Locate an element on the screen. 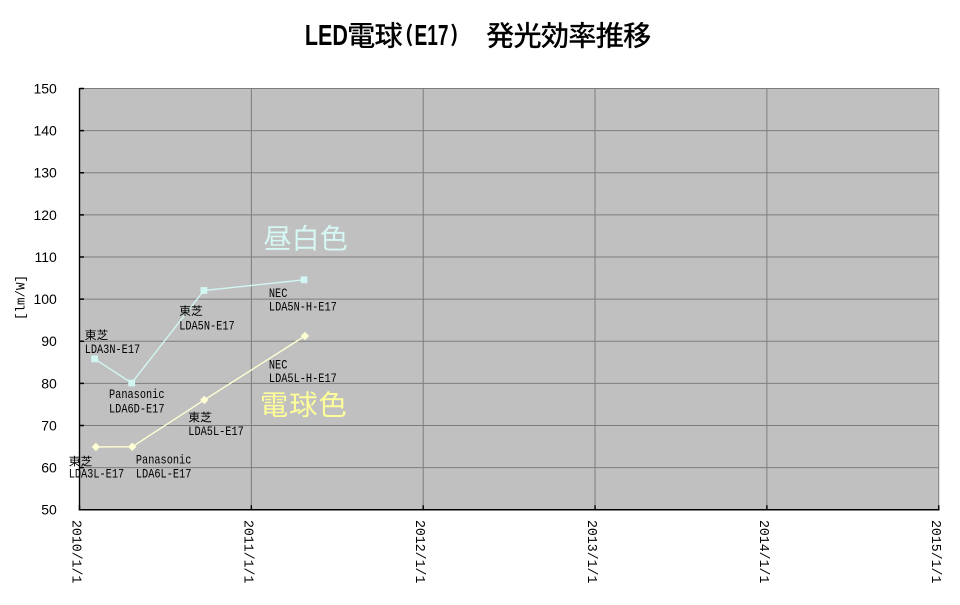 The image size is (960, 605). svg-text: 2010/1/1 is located at coordinates (76, 551).